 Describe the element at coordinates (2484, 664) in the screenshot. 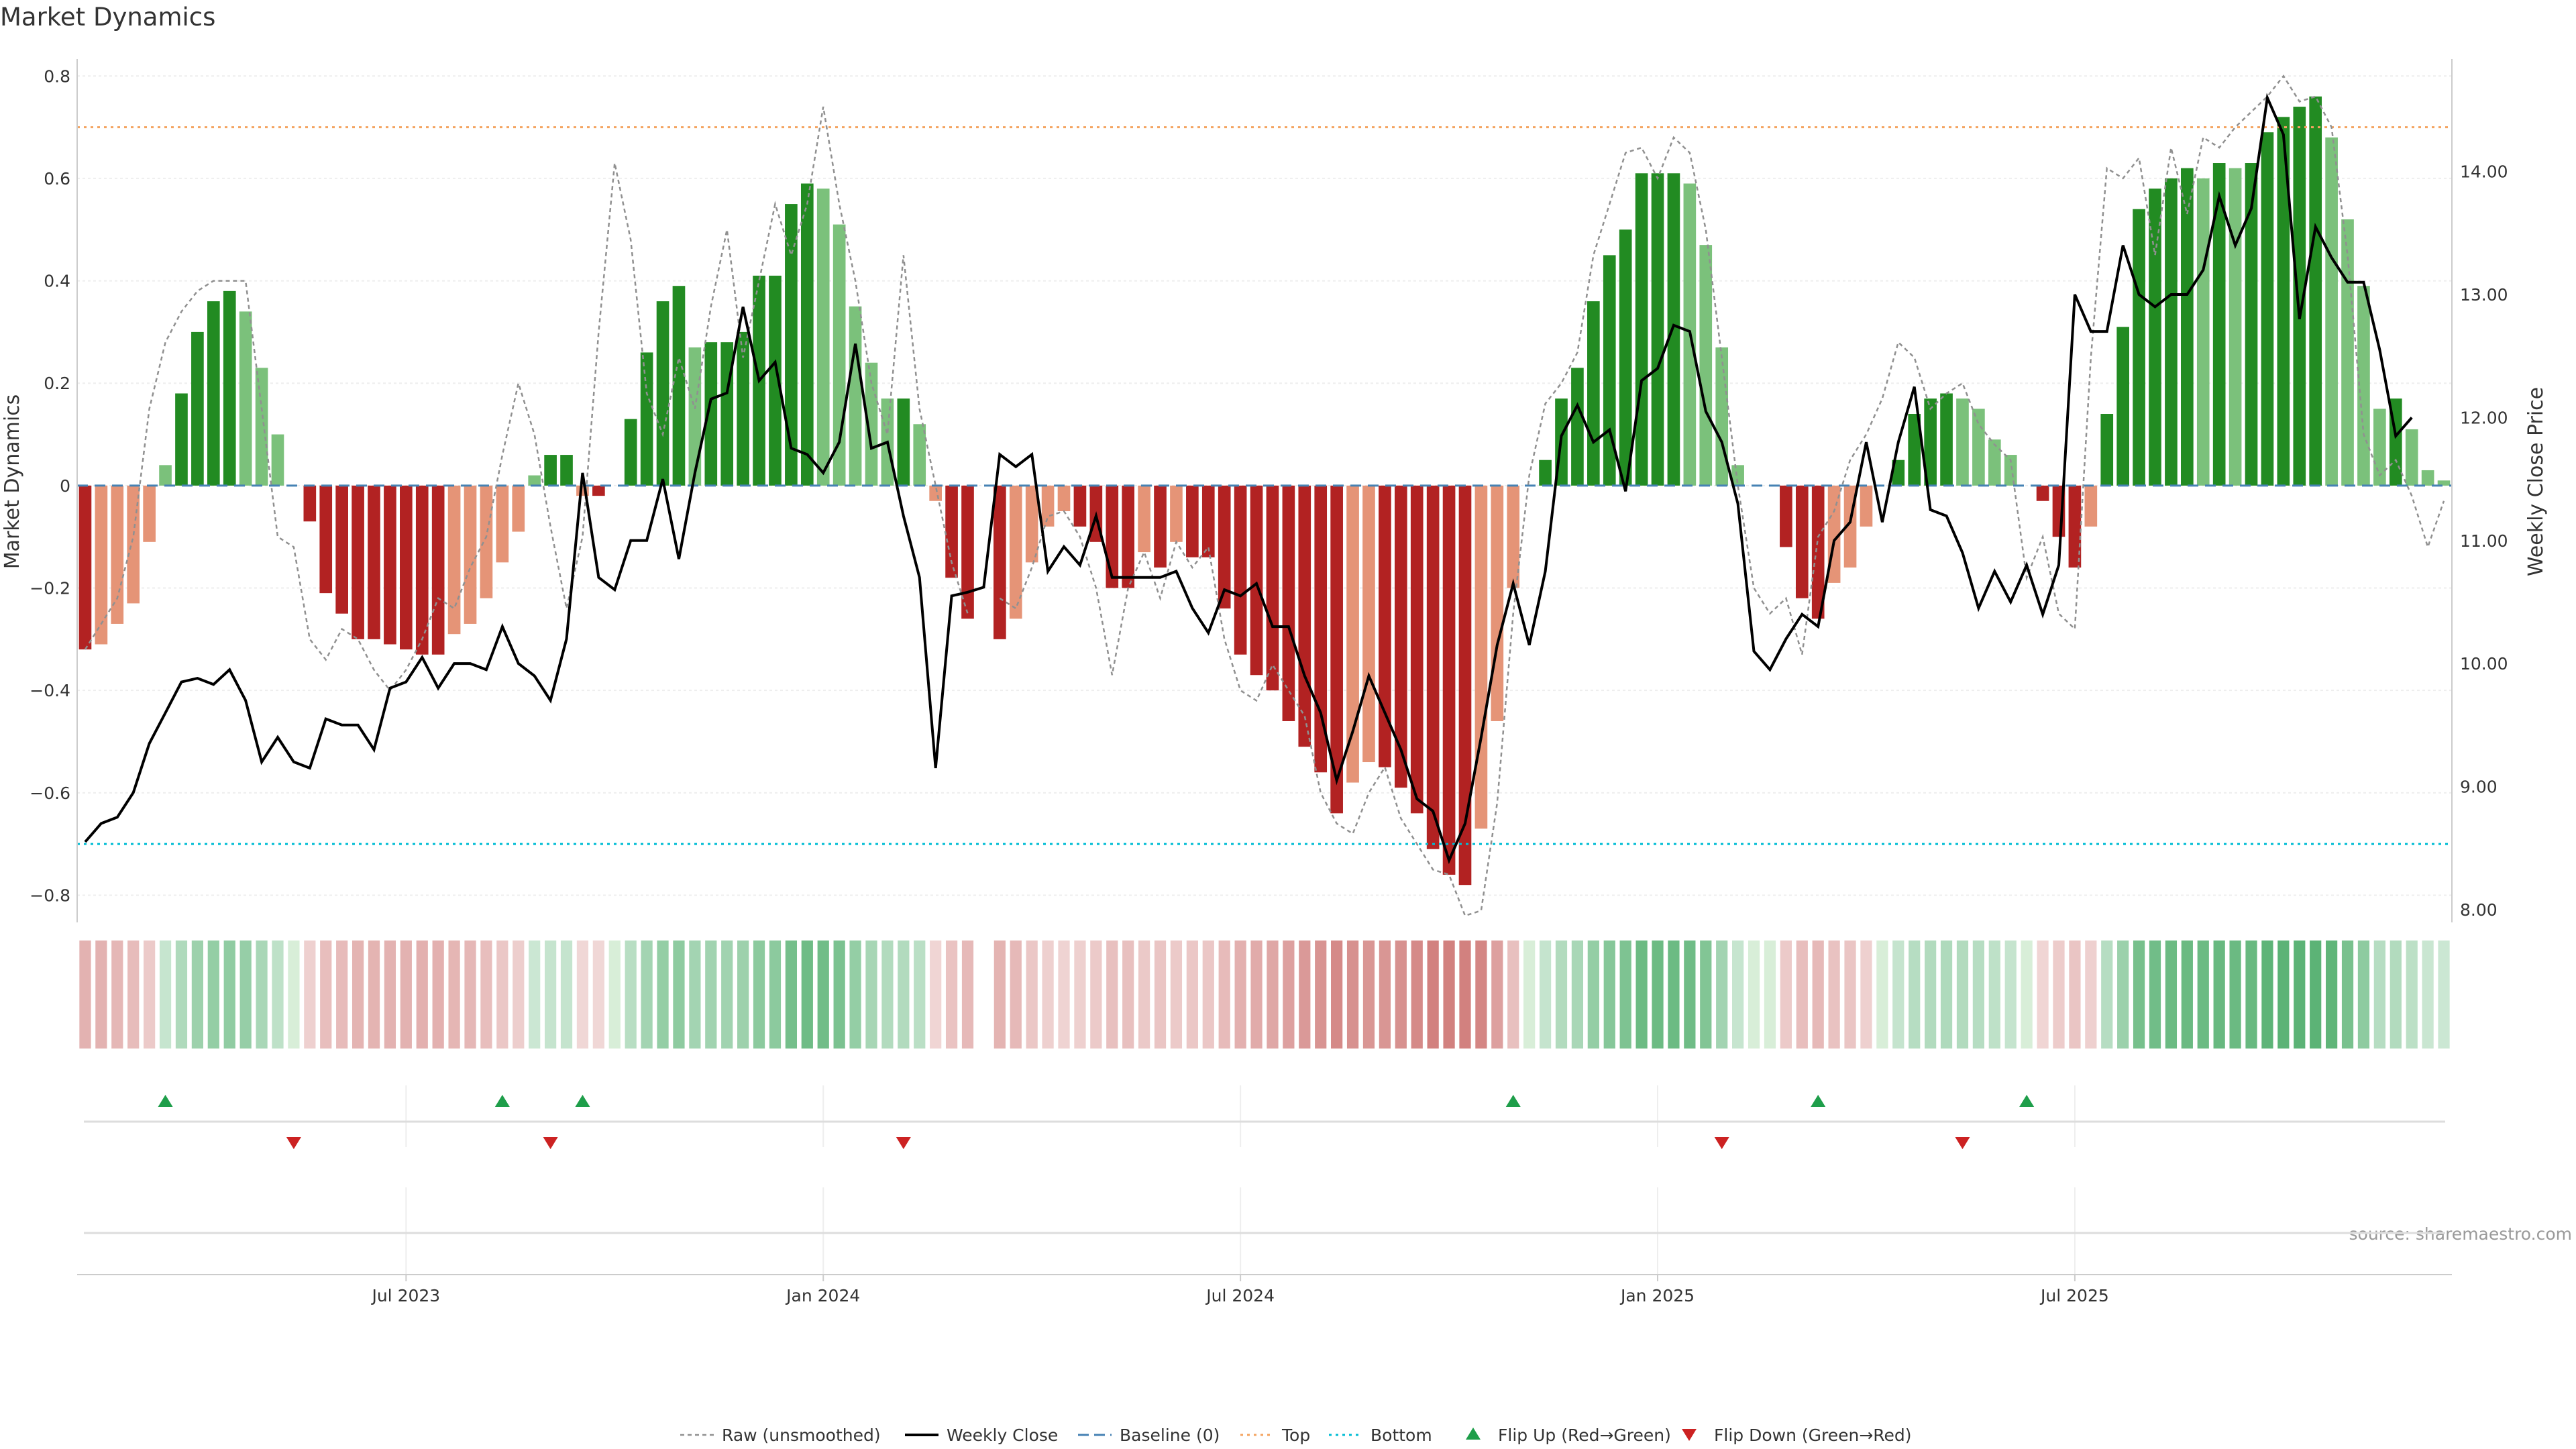

I see `y2-tick-label: 10.00` at that location.